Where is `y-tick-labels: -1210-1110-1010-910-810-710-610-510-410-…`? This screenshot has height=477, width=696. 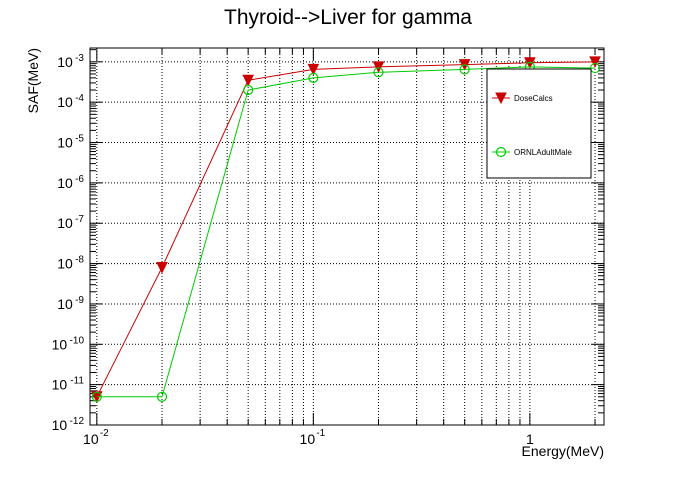 y-tick-labels: -1210-1110-1010-910-810-710-610-510-410-… is located at coordinates (68, 243).